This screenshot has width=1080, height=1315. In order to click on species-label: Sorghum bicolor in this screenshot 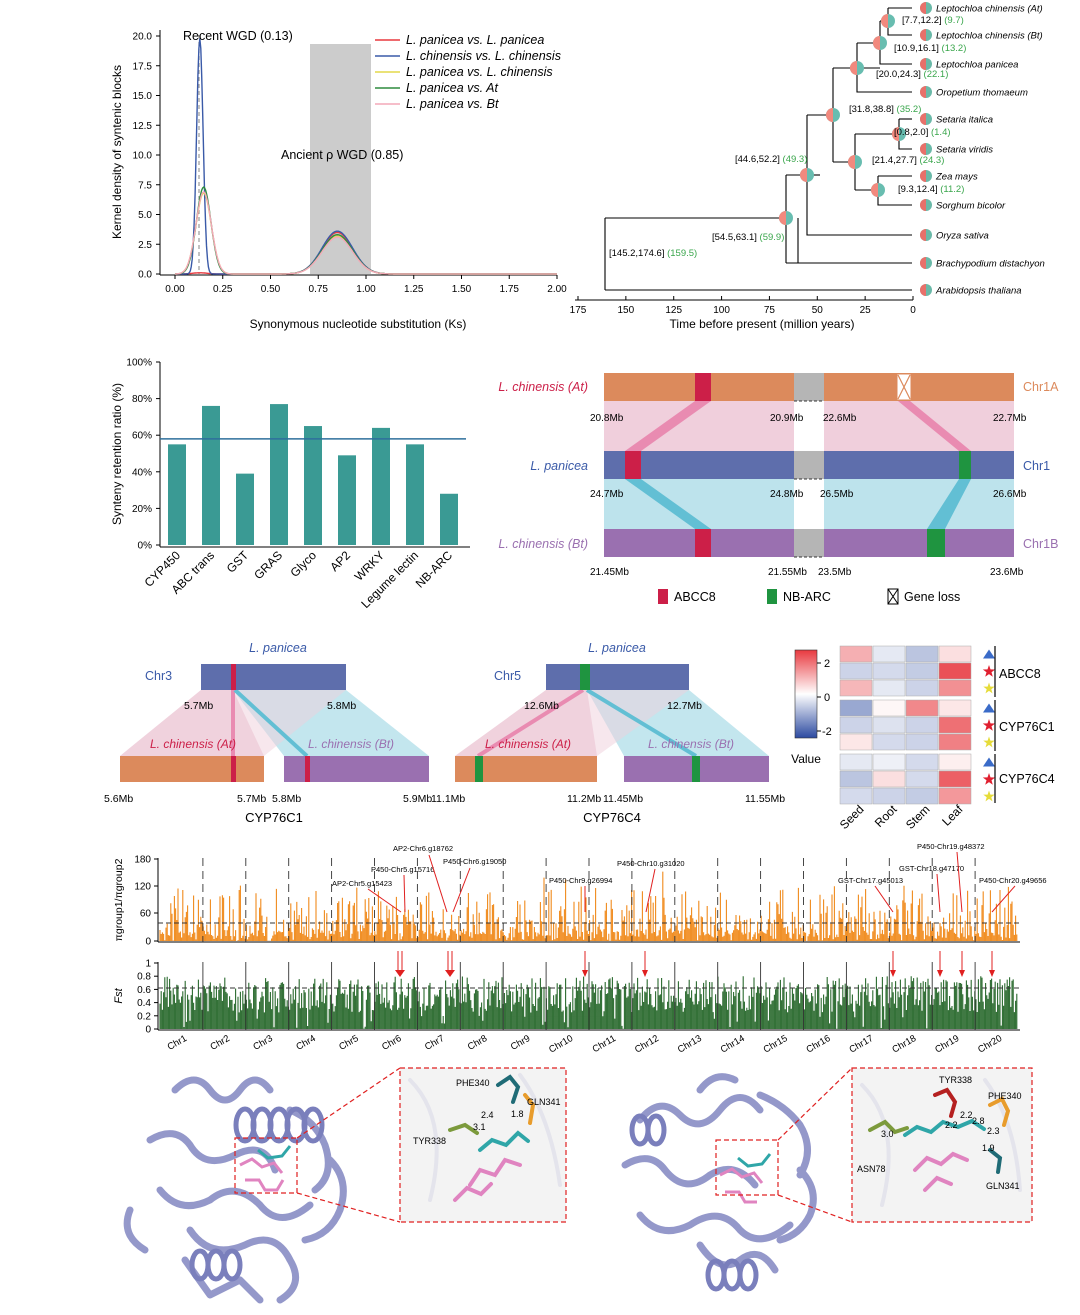, I will do `click(971, 206)`.